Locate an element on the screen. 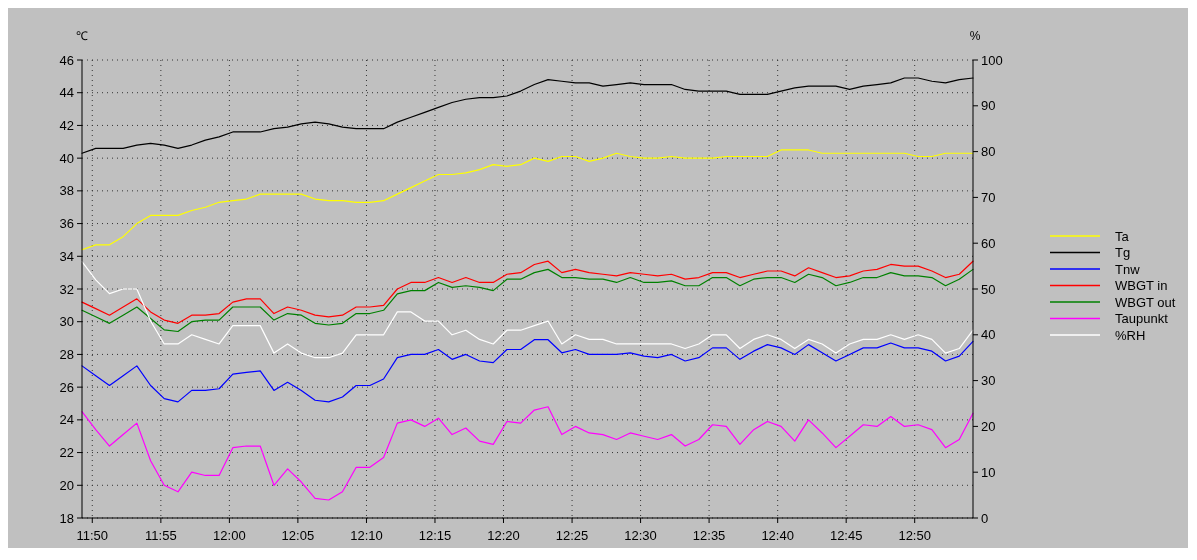 Image resolution: width=1197 pixels, height=560 pixels. y-tick-label: 26 is located at coordinates (66, 387).